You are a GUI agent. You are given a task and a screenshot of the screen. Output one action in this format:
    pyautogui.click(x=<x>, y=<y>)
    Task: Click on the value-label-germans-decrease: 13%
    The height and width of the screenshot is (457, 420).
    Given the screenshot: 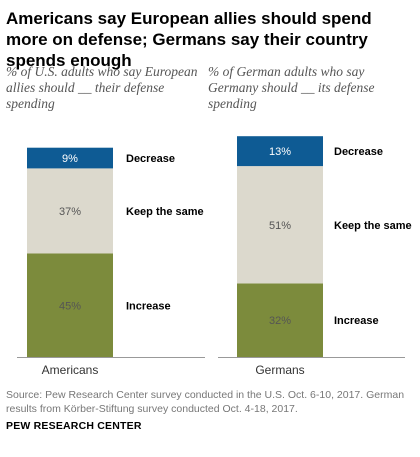 What is the action you would take?
    pyautogui.click(x=280, y=152)
    